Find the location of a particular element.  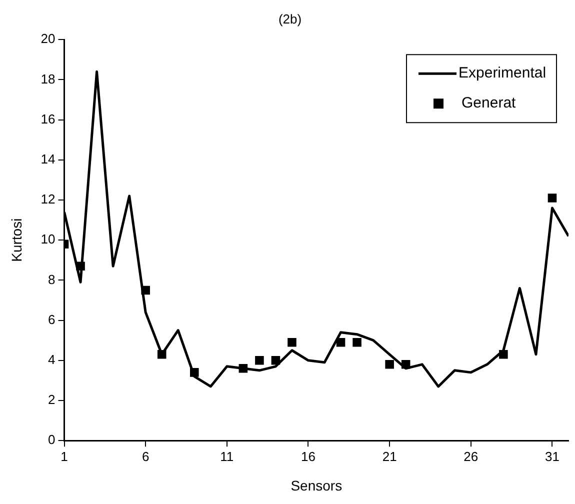

x-tick-label: 31 is located at coordinates (552, 456).